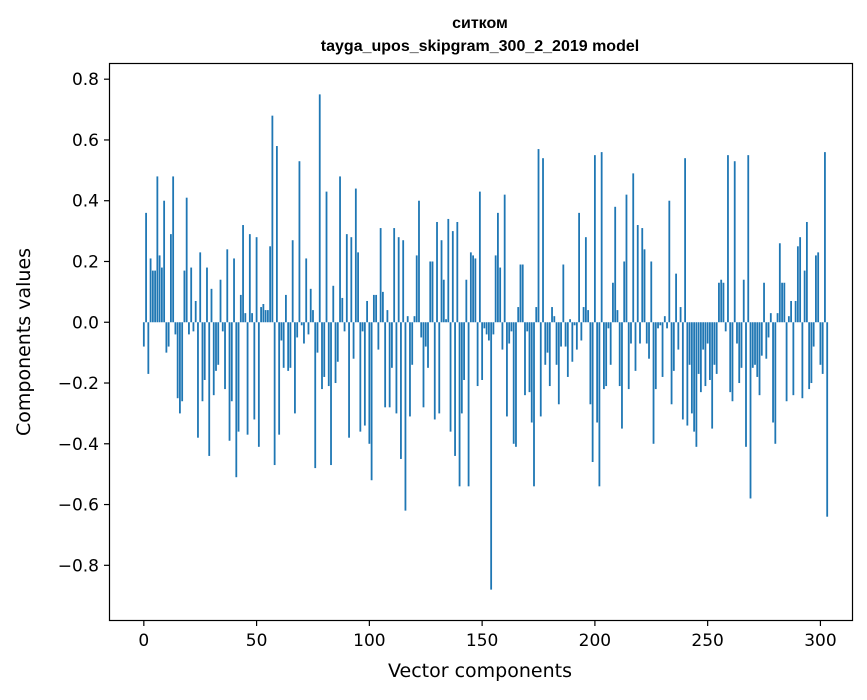  Describe the element at coordinates (85, 262) in the screenshot. I see `y-tick-label: 0.2` at that location.